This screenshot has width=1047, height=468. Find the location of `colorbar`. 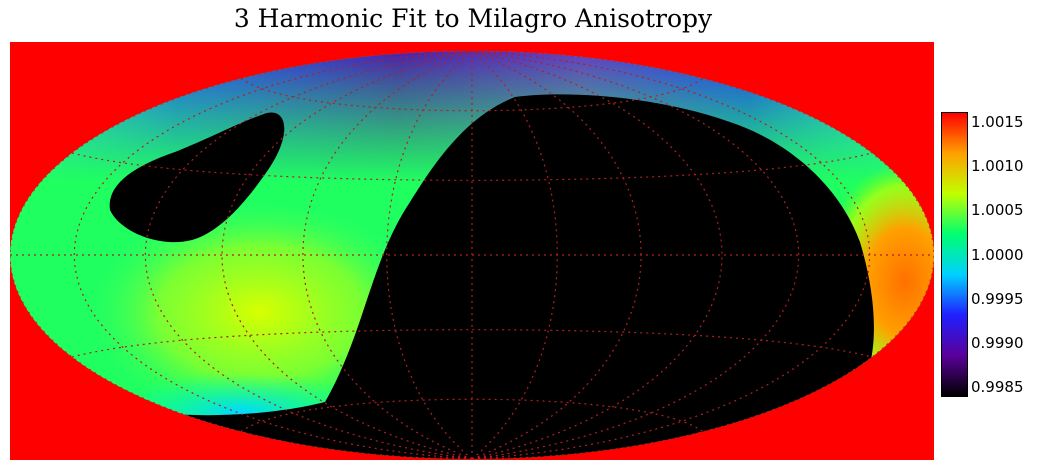

colorbar is located at coordinates (954, 254).